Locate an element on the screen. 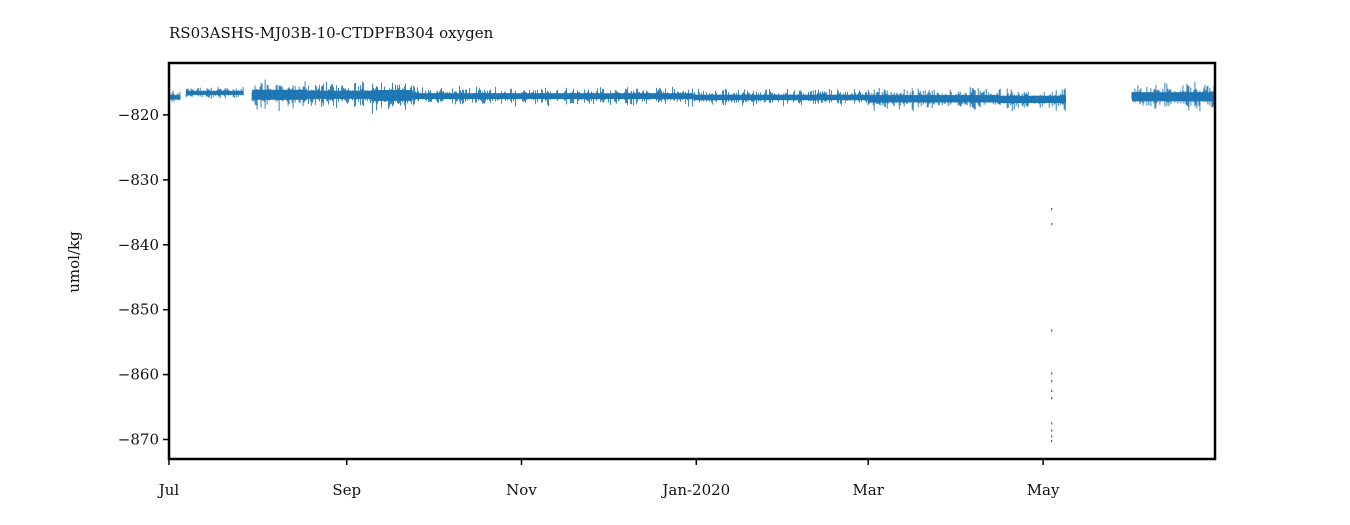 This screenshot has height=525, width=1350. x-tick-label: Sep is located at coordinates (346, 490).